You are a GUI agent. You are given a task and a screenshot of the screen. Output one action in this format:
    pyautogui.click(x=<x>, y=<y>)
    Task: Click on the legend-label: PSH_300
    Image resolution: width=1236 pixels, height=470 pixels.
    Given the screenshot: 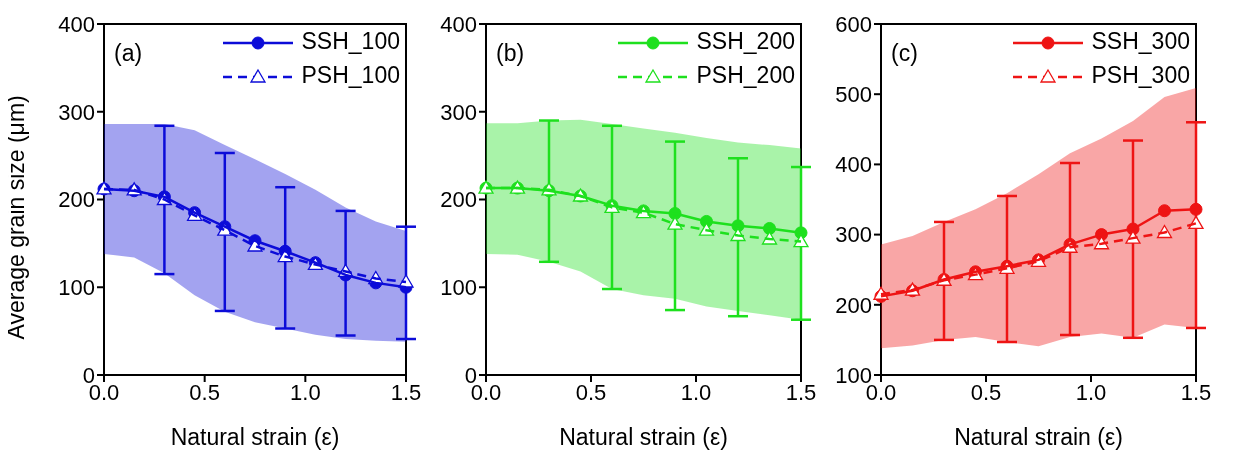 What is the action you would take?
    pyautogui.click(x=1140, y=75)
    